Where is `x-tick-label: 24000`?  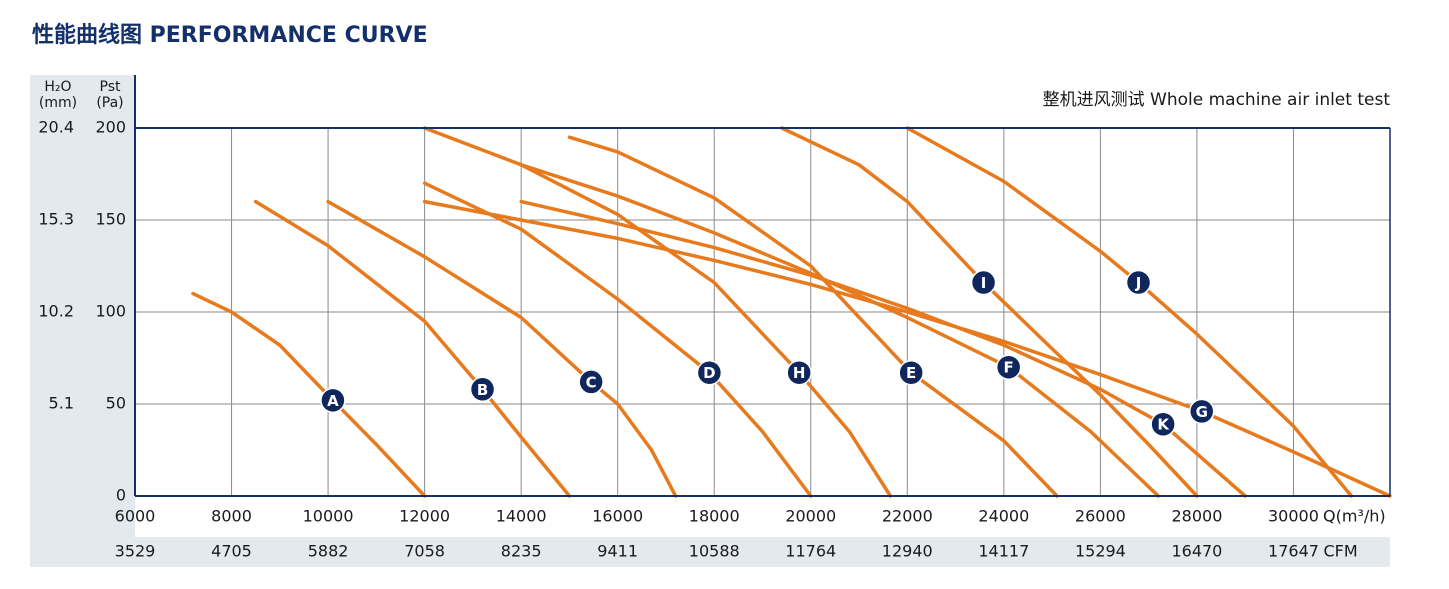
x-tick-label: 24000 is located at coordinates (1003, 516).